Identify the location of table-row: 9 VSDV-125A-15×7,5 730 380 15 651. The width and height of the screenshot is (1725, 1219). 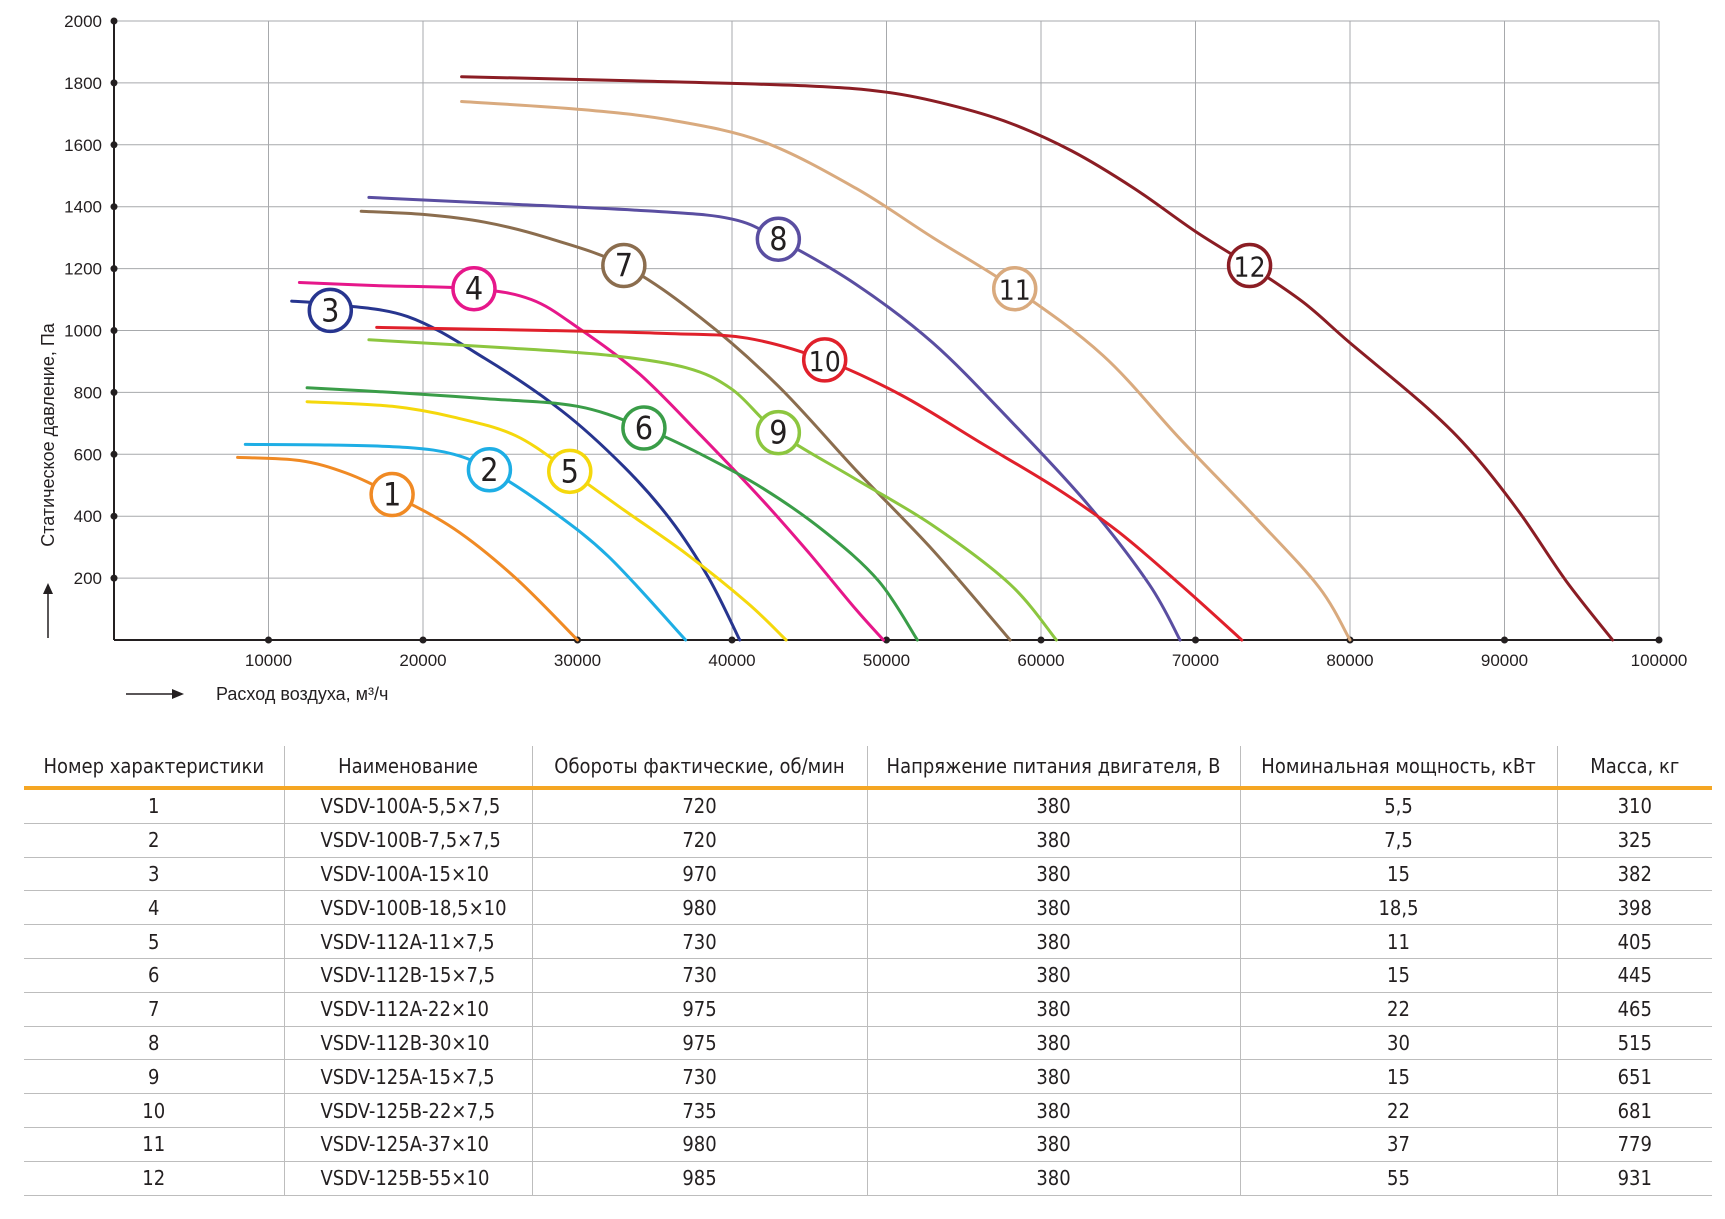
(868, 1077).